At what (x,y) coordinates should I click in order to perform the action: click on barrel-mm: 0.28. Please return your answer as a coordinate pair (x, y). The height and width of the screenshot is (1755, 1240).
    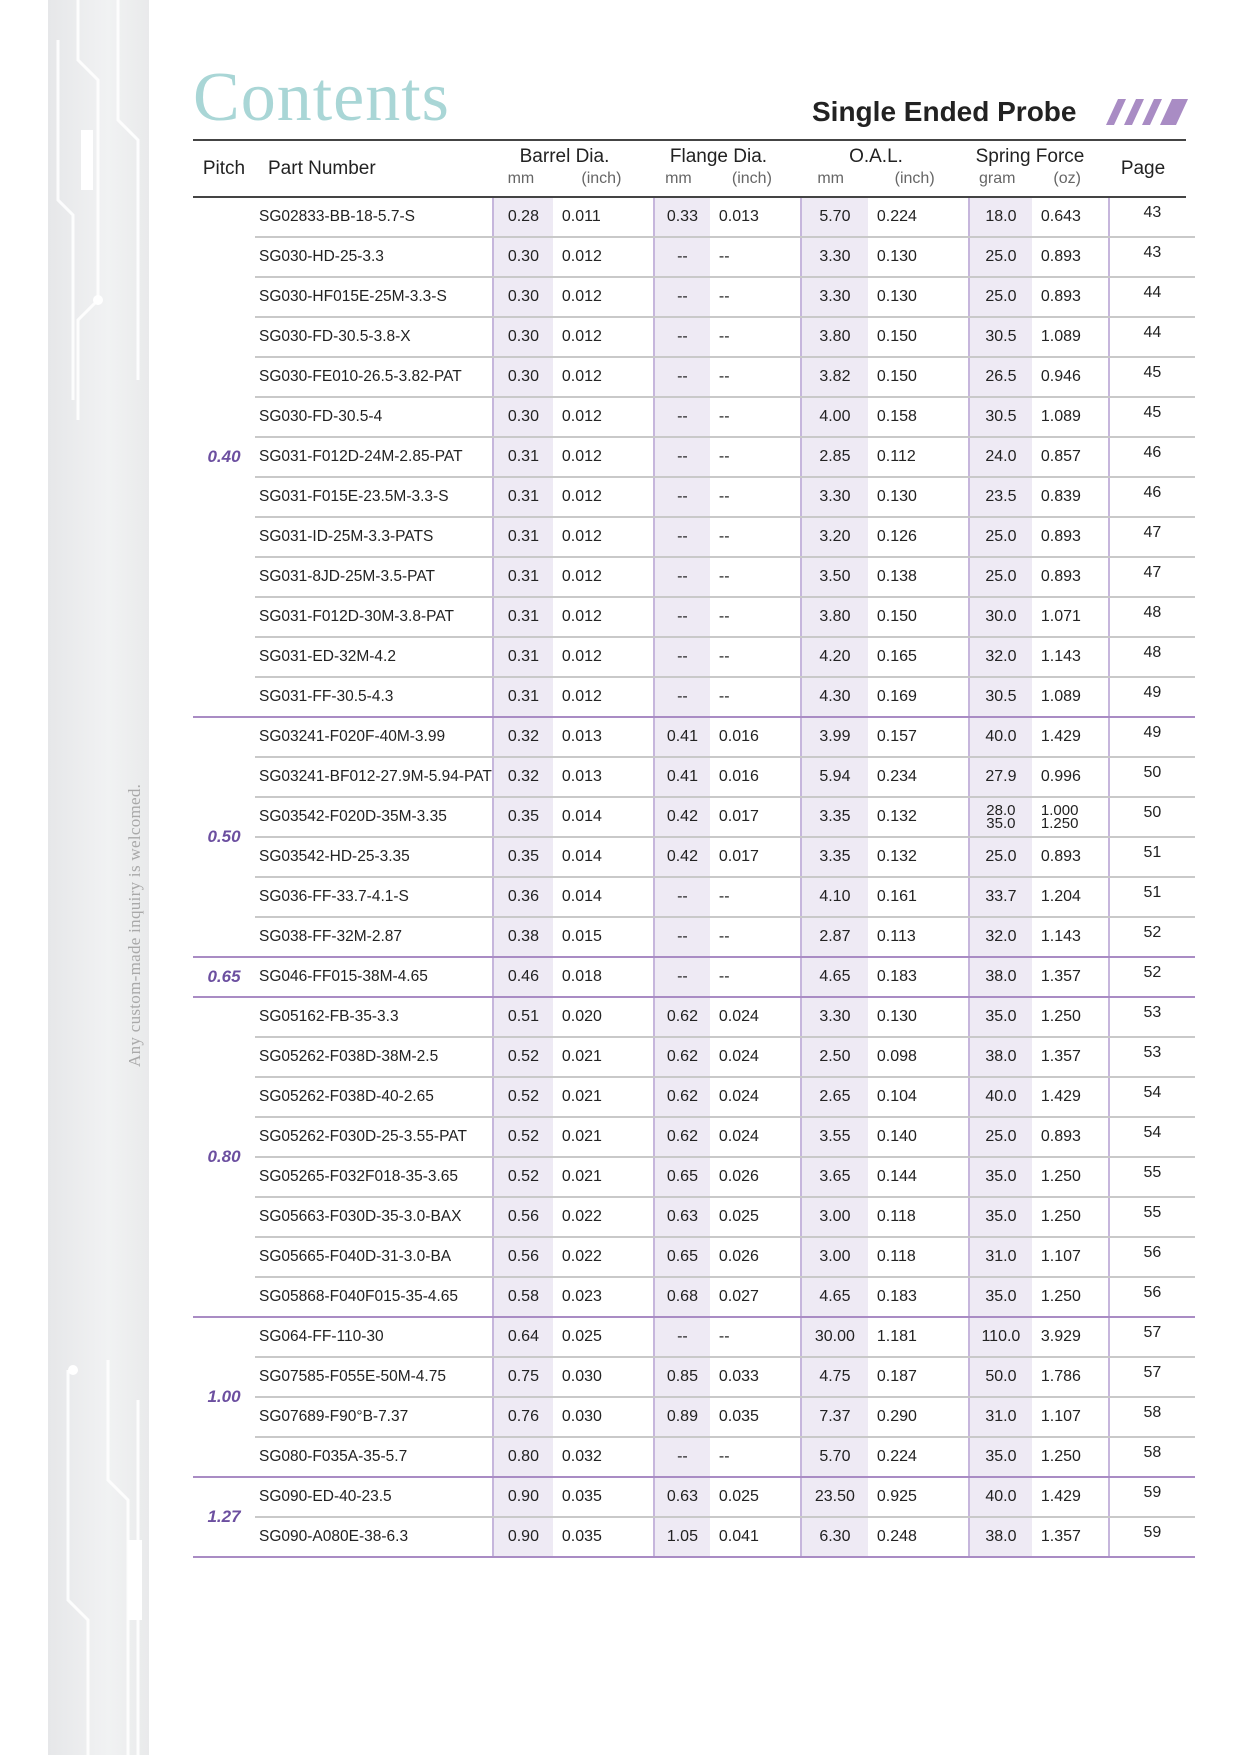
    Looking at the image, I should click on (522, 218).